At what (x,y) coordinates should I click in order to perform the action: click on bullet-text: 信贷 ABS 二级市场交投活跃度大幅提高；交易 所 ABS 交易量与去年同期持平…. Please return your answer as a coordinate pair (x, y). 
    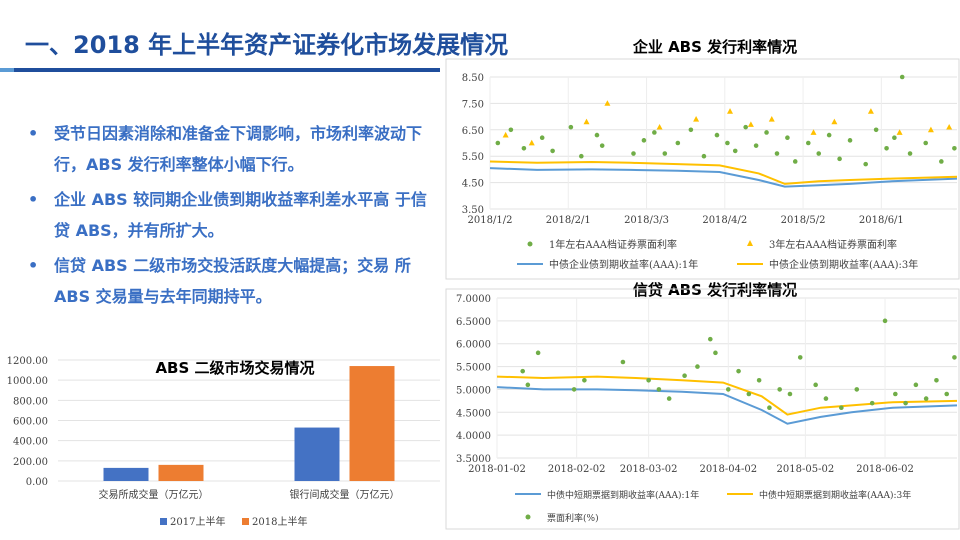
    Looking at the image, I should click on (232, 281).